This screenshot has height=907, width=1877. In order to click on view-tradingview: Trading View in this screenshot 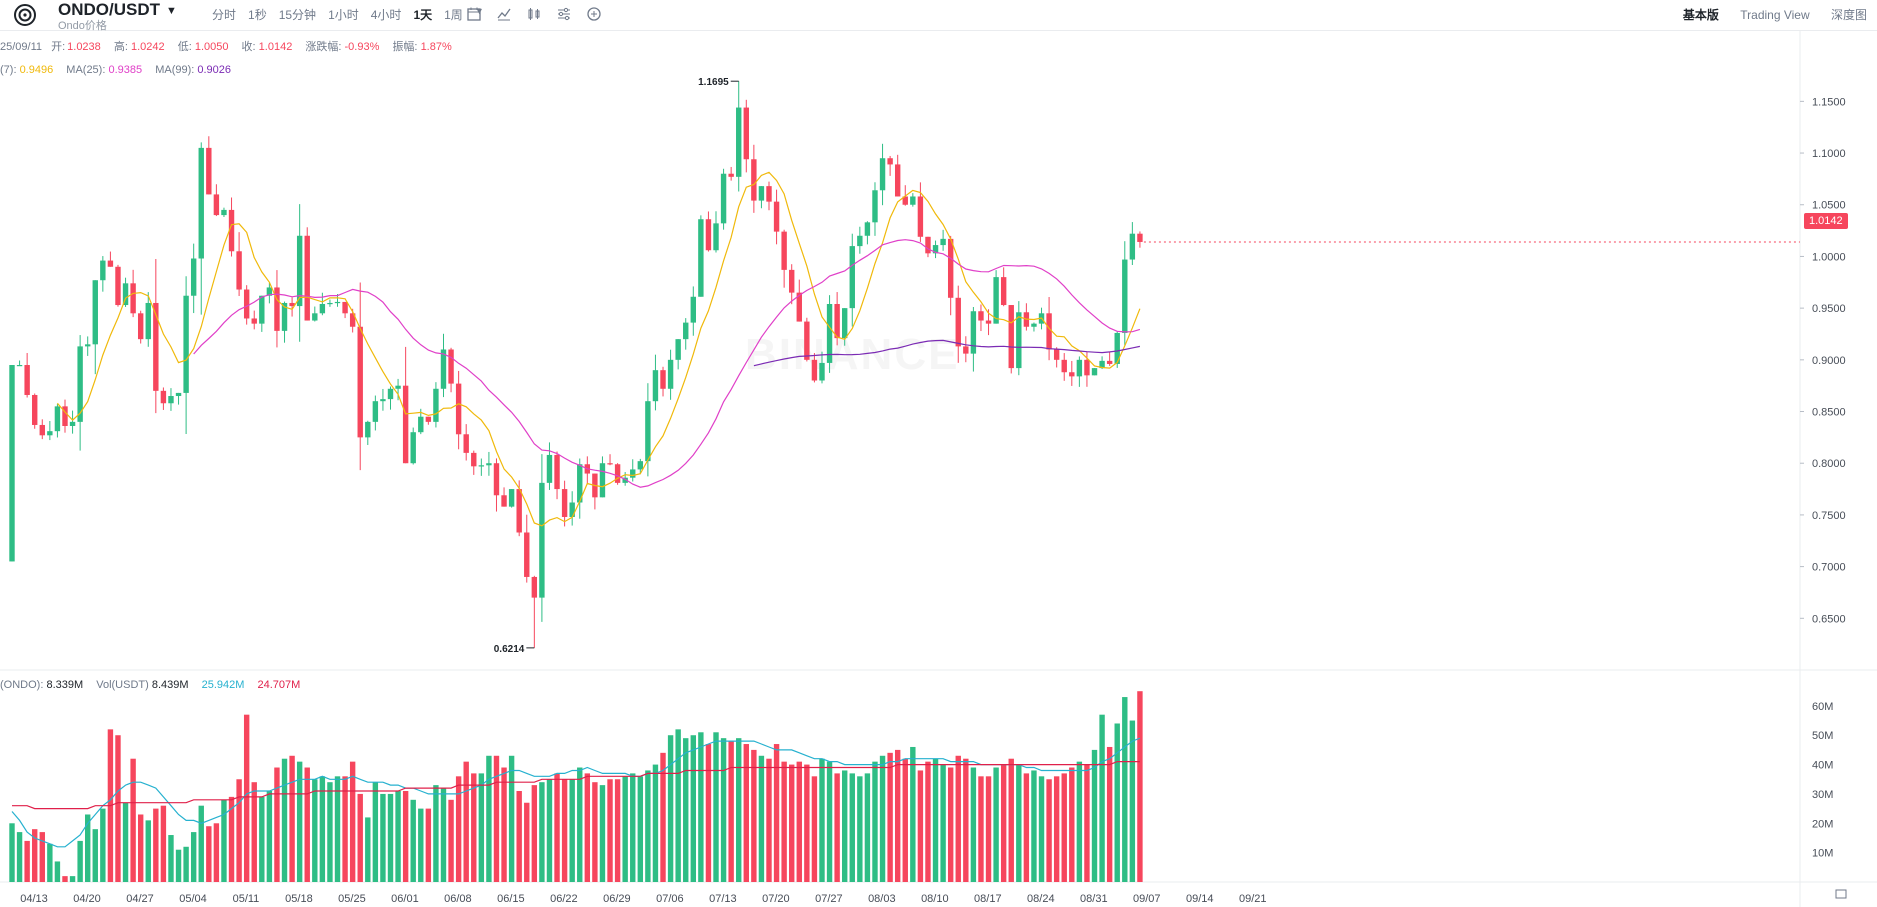, I will do `click(1775, 15)`.